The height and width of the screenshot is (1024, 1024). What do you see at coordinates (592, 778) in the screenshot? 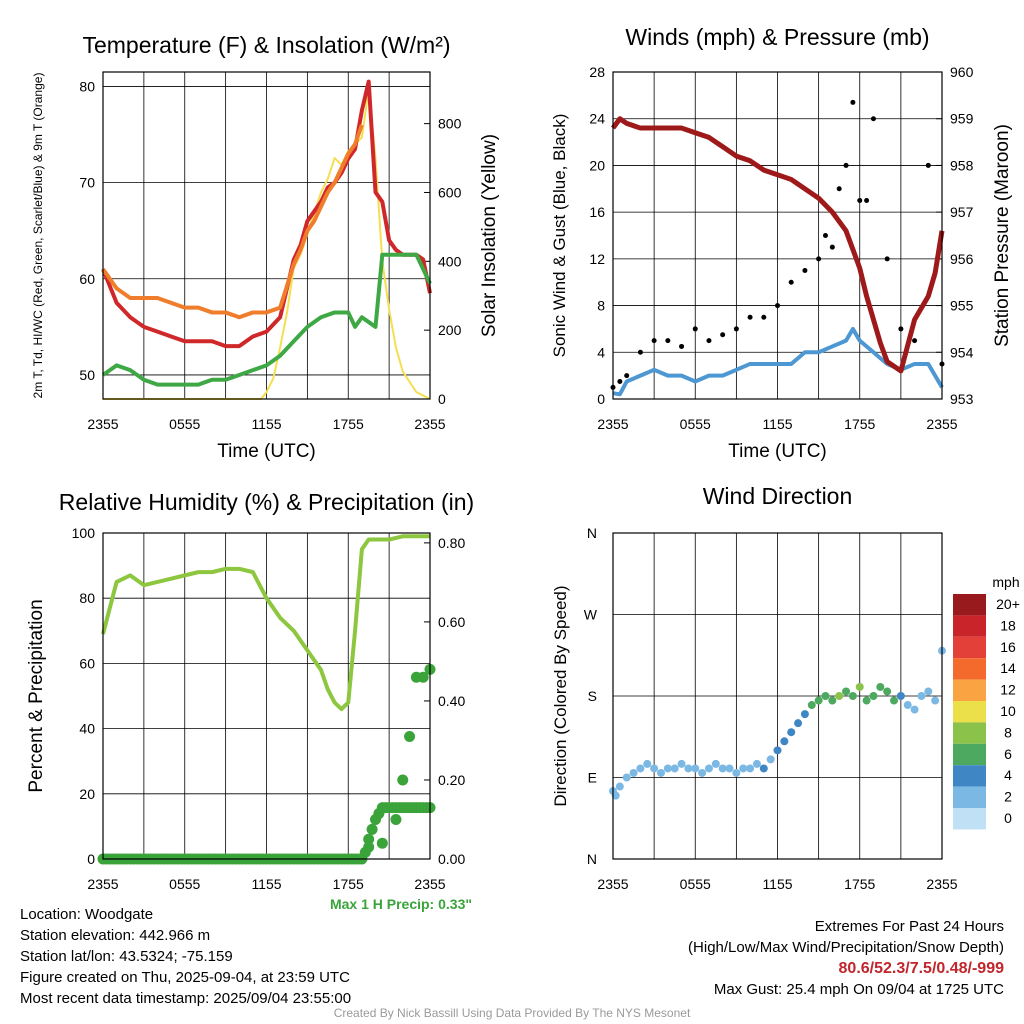
I see `y-tick-label: E` at bounding box center [592, 778].